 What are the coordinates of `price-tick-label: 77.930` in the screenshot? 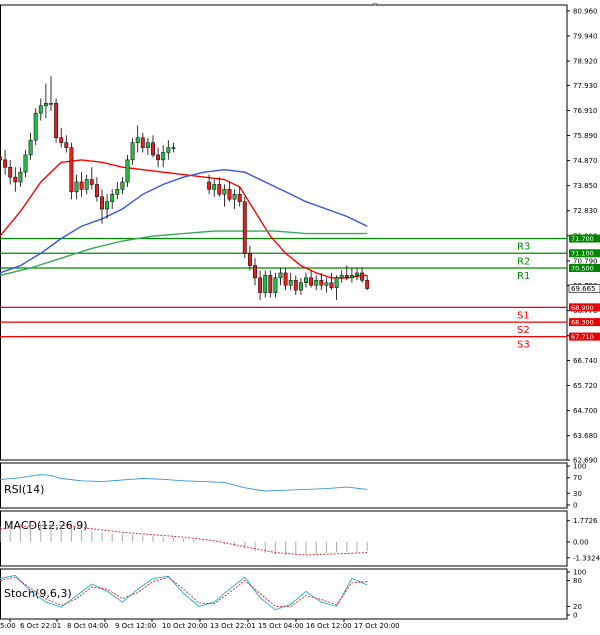 It's located at (585, 86).